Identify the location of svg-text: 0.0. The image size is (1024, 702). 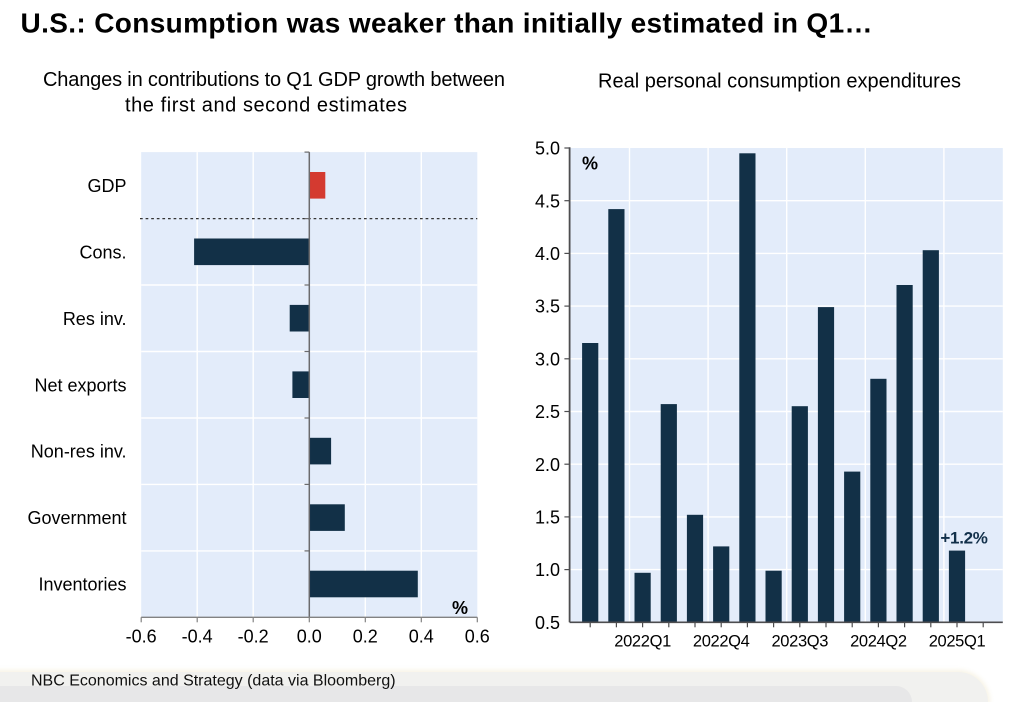
(309, 637).